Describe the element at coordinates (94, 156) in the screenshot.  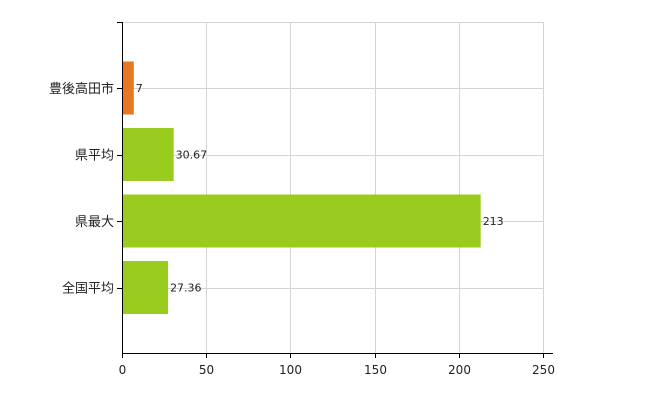
I see `category-label: 県平均` at that location.